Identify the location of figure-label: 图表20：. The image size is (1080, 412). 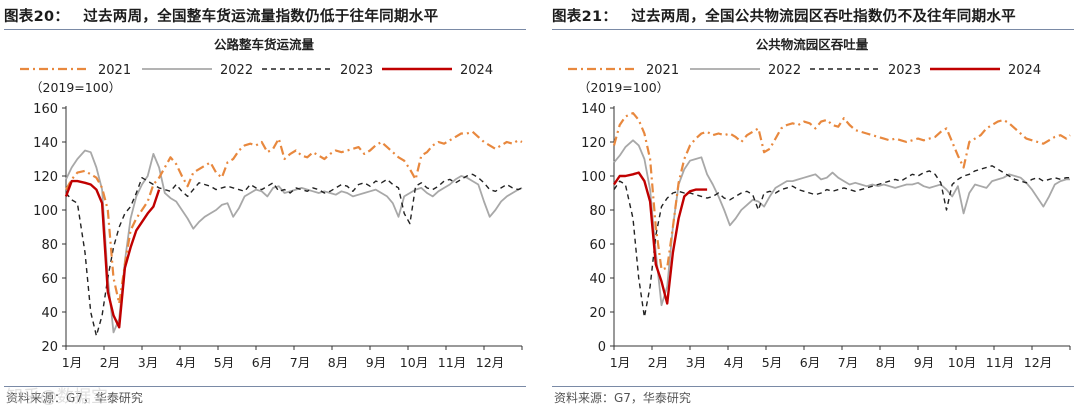
(37, 17).